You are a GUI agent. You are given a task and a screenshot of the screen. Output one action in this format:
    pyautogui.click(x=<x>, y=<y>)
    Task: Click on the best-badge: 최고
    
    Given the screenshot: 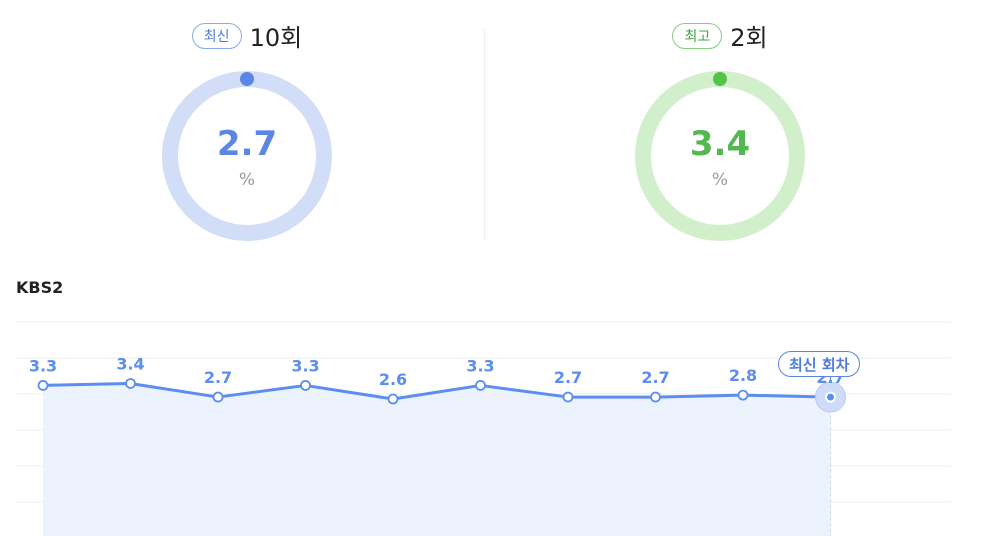 What is the action you would take?
    pyautogui.click(x=697, y=35)
    